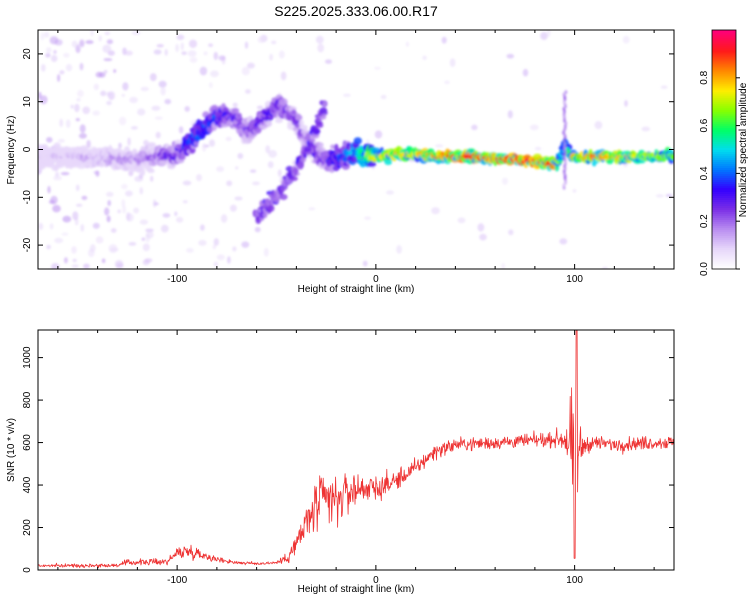 This screenshot has height=600, width=750. What do you see at coordinates (177, 580) in the screenshot?
I see `snr-x-tick-label: -100` at bounding box center [177, 580].